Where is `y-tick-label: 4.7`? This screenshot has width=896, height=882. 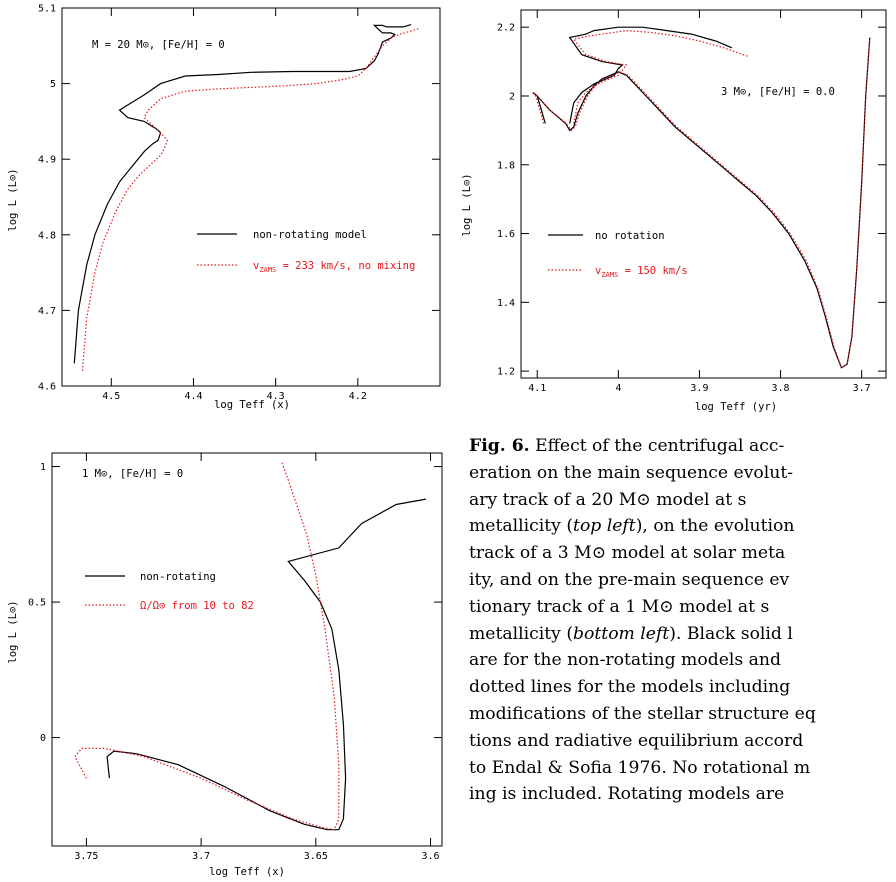 y-tick-label: 4.7 is located at coordinates (47, 311).